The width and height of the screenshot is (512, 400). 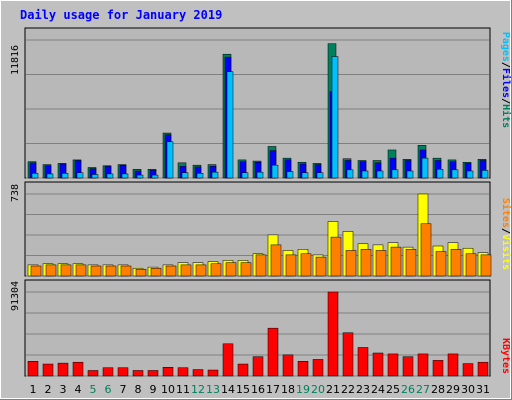 What do you see at coordinates (408, 389) in the screenshot?
I see `x-tick-label: 26` at bounding box center [408, 389].